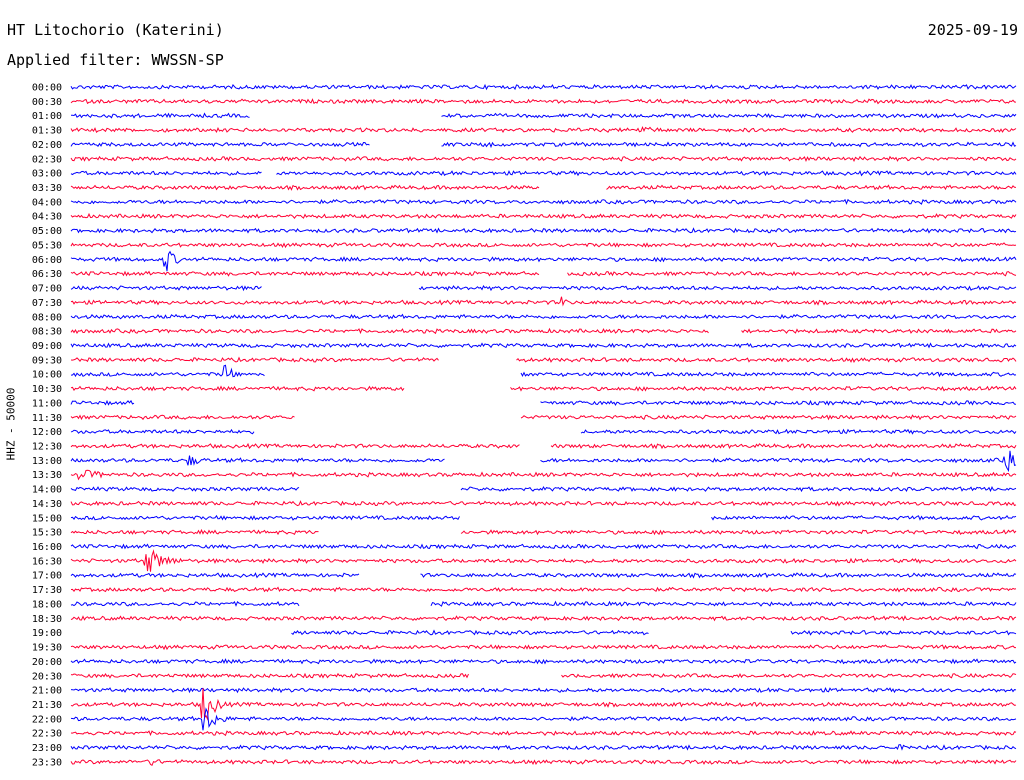  I want to click on time-tick-label: 22:00, so click(47, 719).